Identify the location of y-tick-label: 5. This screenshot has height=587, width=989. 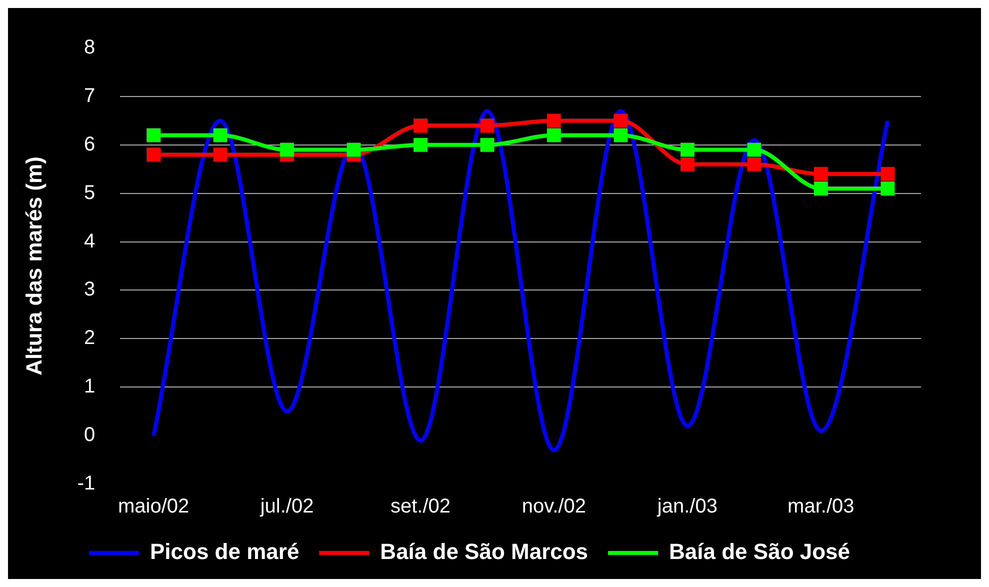
(90, 193).